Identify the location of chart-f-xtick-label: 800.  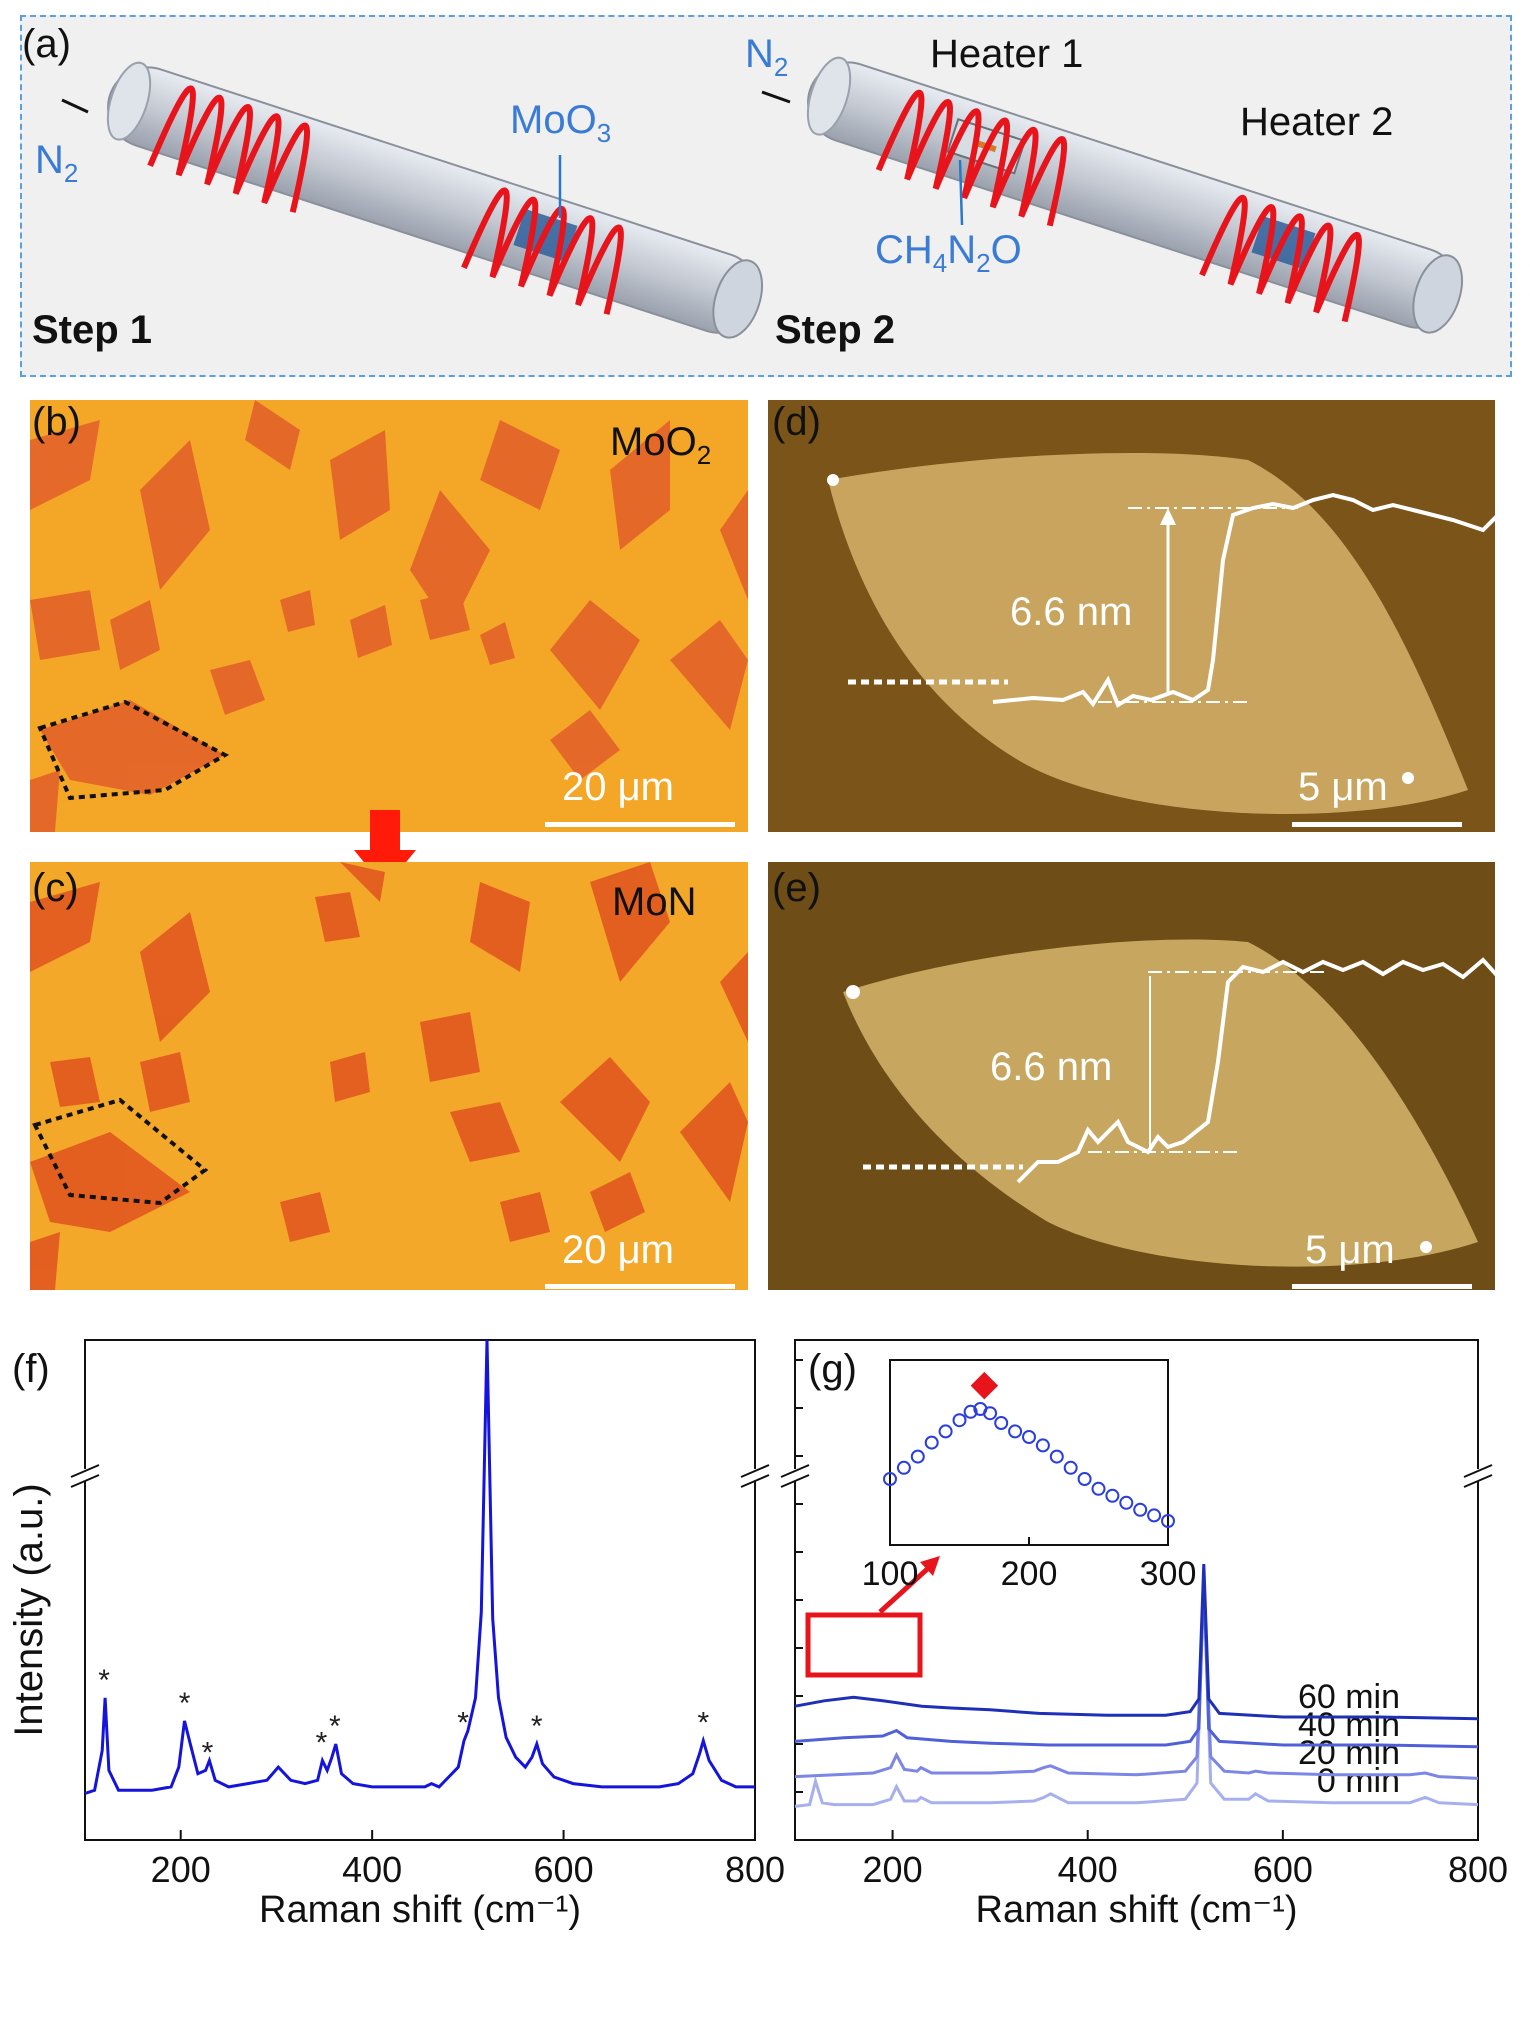
(755, 1869).